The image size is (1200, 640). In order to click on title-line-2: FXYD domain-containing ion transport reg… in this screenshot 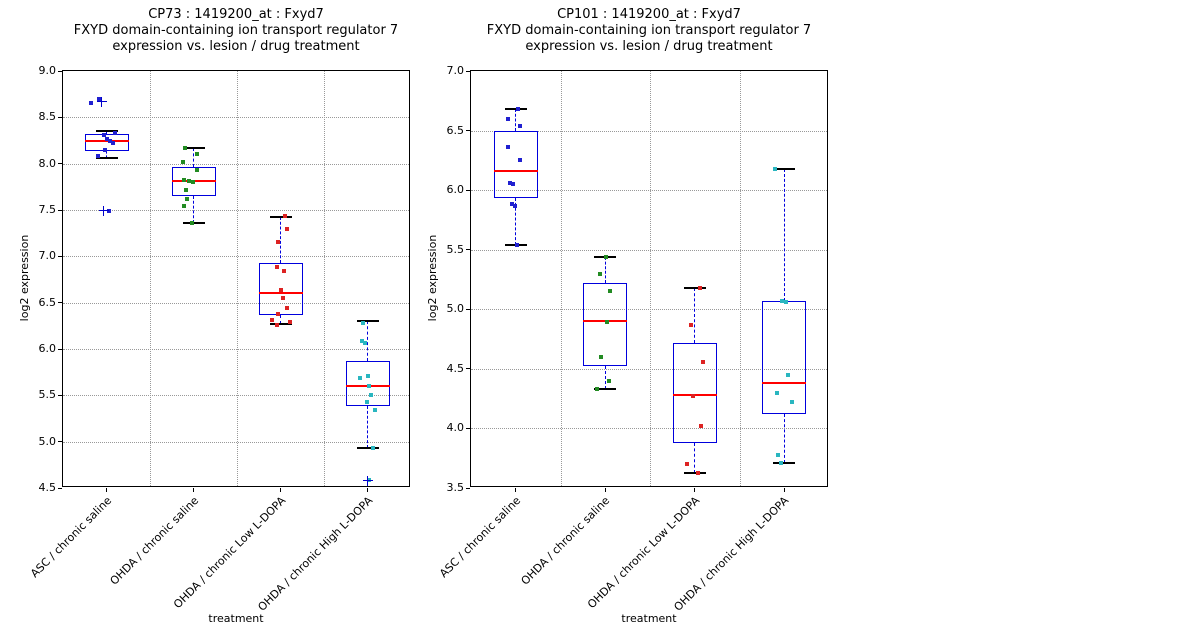, I will do `click(649, 30)`.